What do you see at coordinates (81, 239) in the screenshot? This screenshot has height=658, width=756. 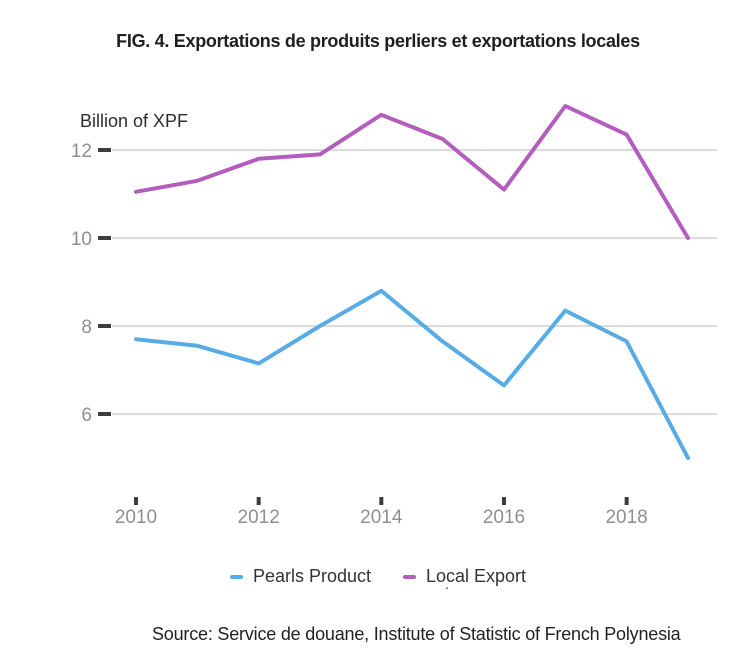 I see `y-tick-label-10: 10` at bounding box center [81, 239].